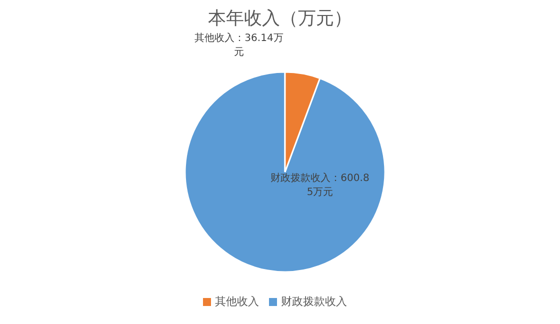 The image size is (560, 324). What do you see at coordinates (239, 46) in the screenshot?
I see `data-label: 其他收入：36.14万元` at bounding box center [239, 46].